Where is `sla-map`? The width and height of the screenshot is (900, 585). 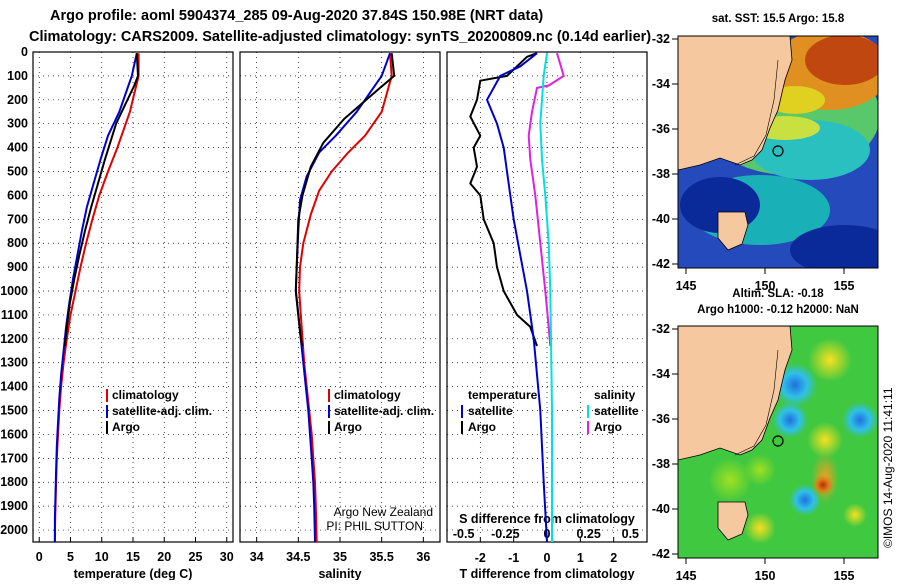
sla-map is located at coordinates (778, 442).